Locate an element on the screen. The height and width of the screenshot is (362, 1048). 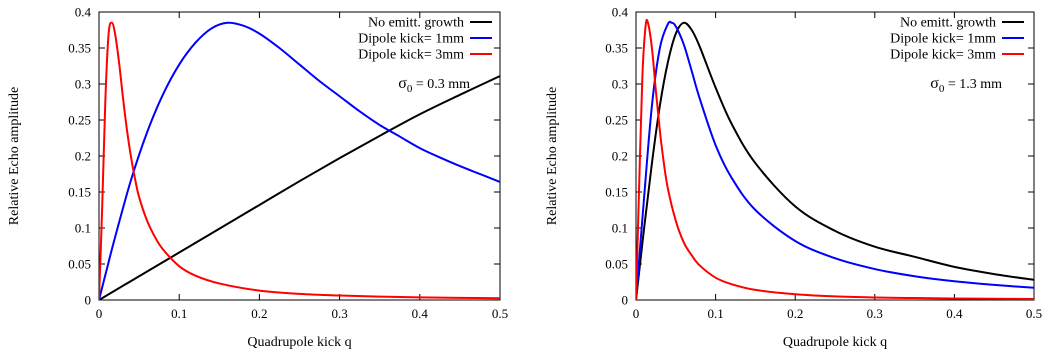
sigma-annotation: σ0 = 0.3 mm is located at coordinates (434, 85).